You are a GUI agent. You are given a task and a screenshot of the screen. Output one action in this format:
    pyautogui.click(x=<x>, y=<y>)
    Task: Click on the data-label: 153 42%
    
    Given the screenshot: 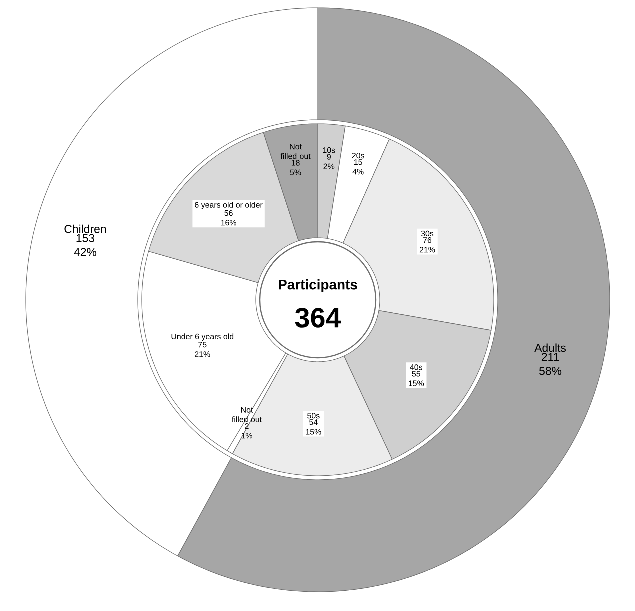 What is the action you would take?
    pyautogui.click(x=85, y=245)
    